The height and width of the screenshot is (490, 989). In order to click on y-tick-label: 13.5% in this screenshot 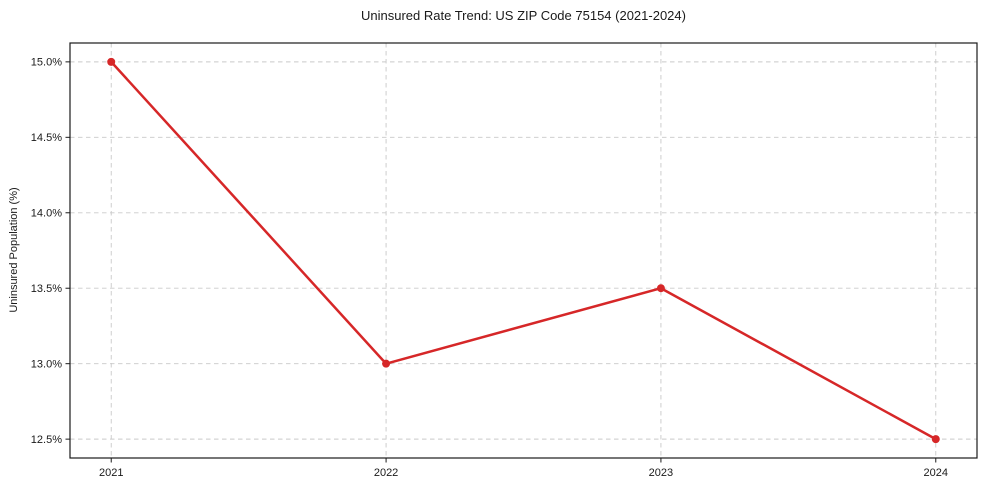, I will do `click(46, 289)`.